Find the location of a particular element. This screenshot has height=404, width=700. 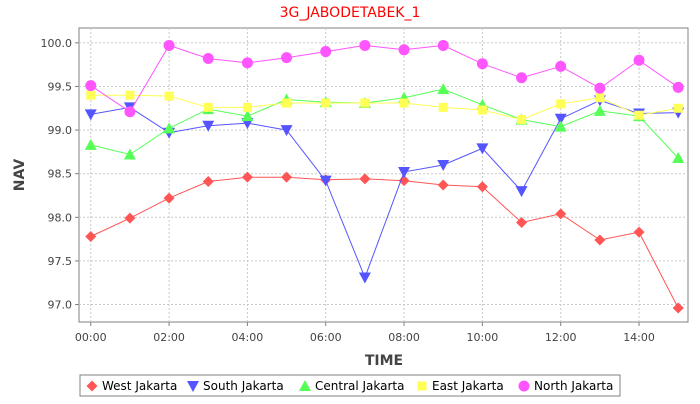

series-east-jakarta is located at coordinates (384, 107).